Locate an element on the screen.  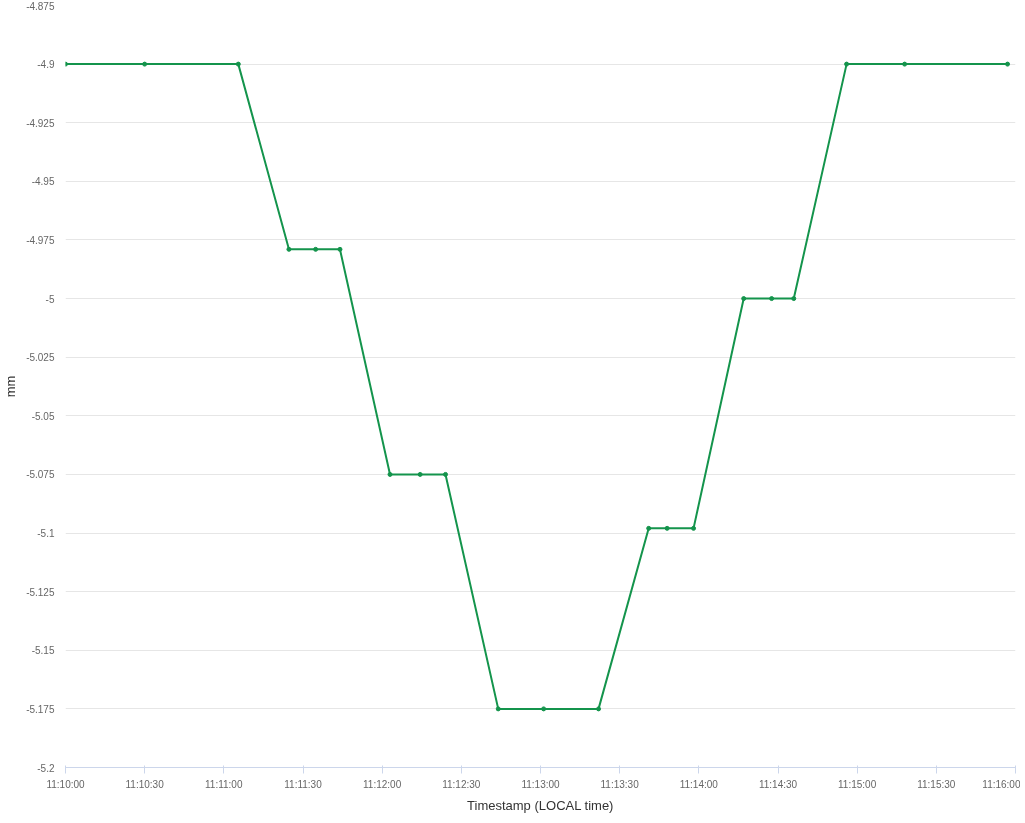
y-tick-label: -5.075 is located at coordinates (40, 475).